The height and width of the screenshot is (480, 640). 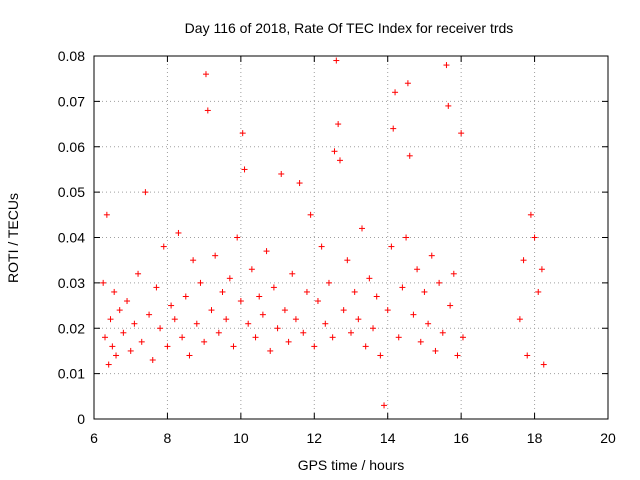 I want to click on x-tick-label: 20, so click(x=608, y=438).